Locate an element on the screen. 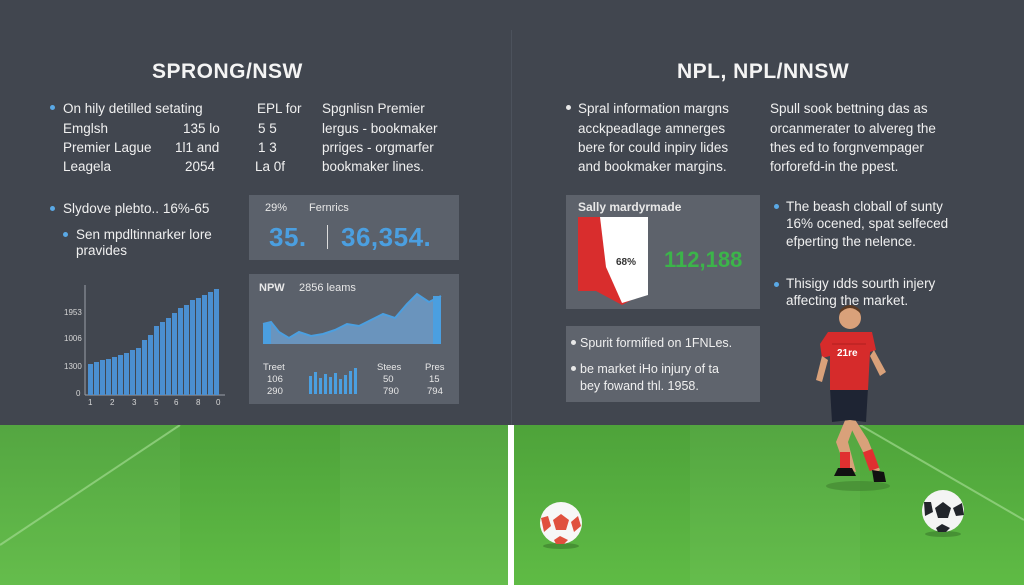 The image size is (1024, 585). left-col2-cell: 5 5 is located at coordinates (267, 128).